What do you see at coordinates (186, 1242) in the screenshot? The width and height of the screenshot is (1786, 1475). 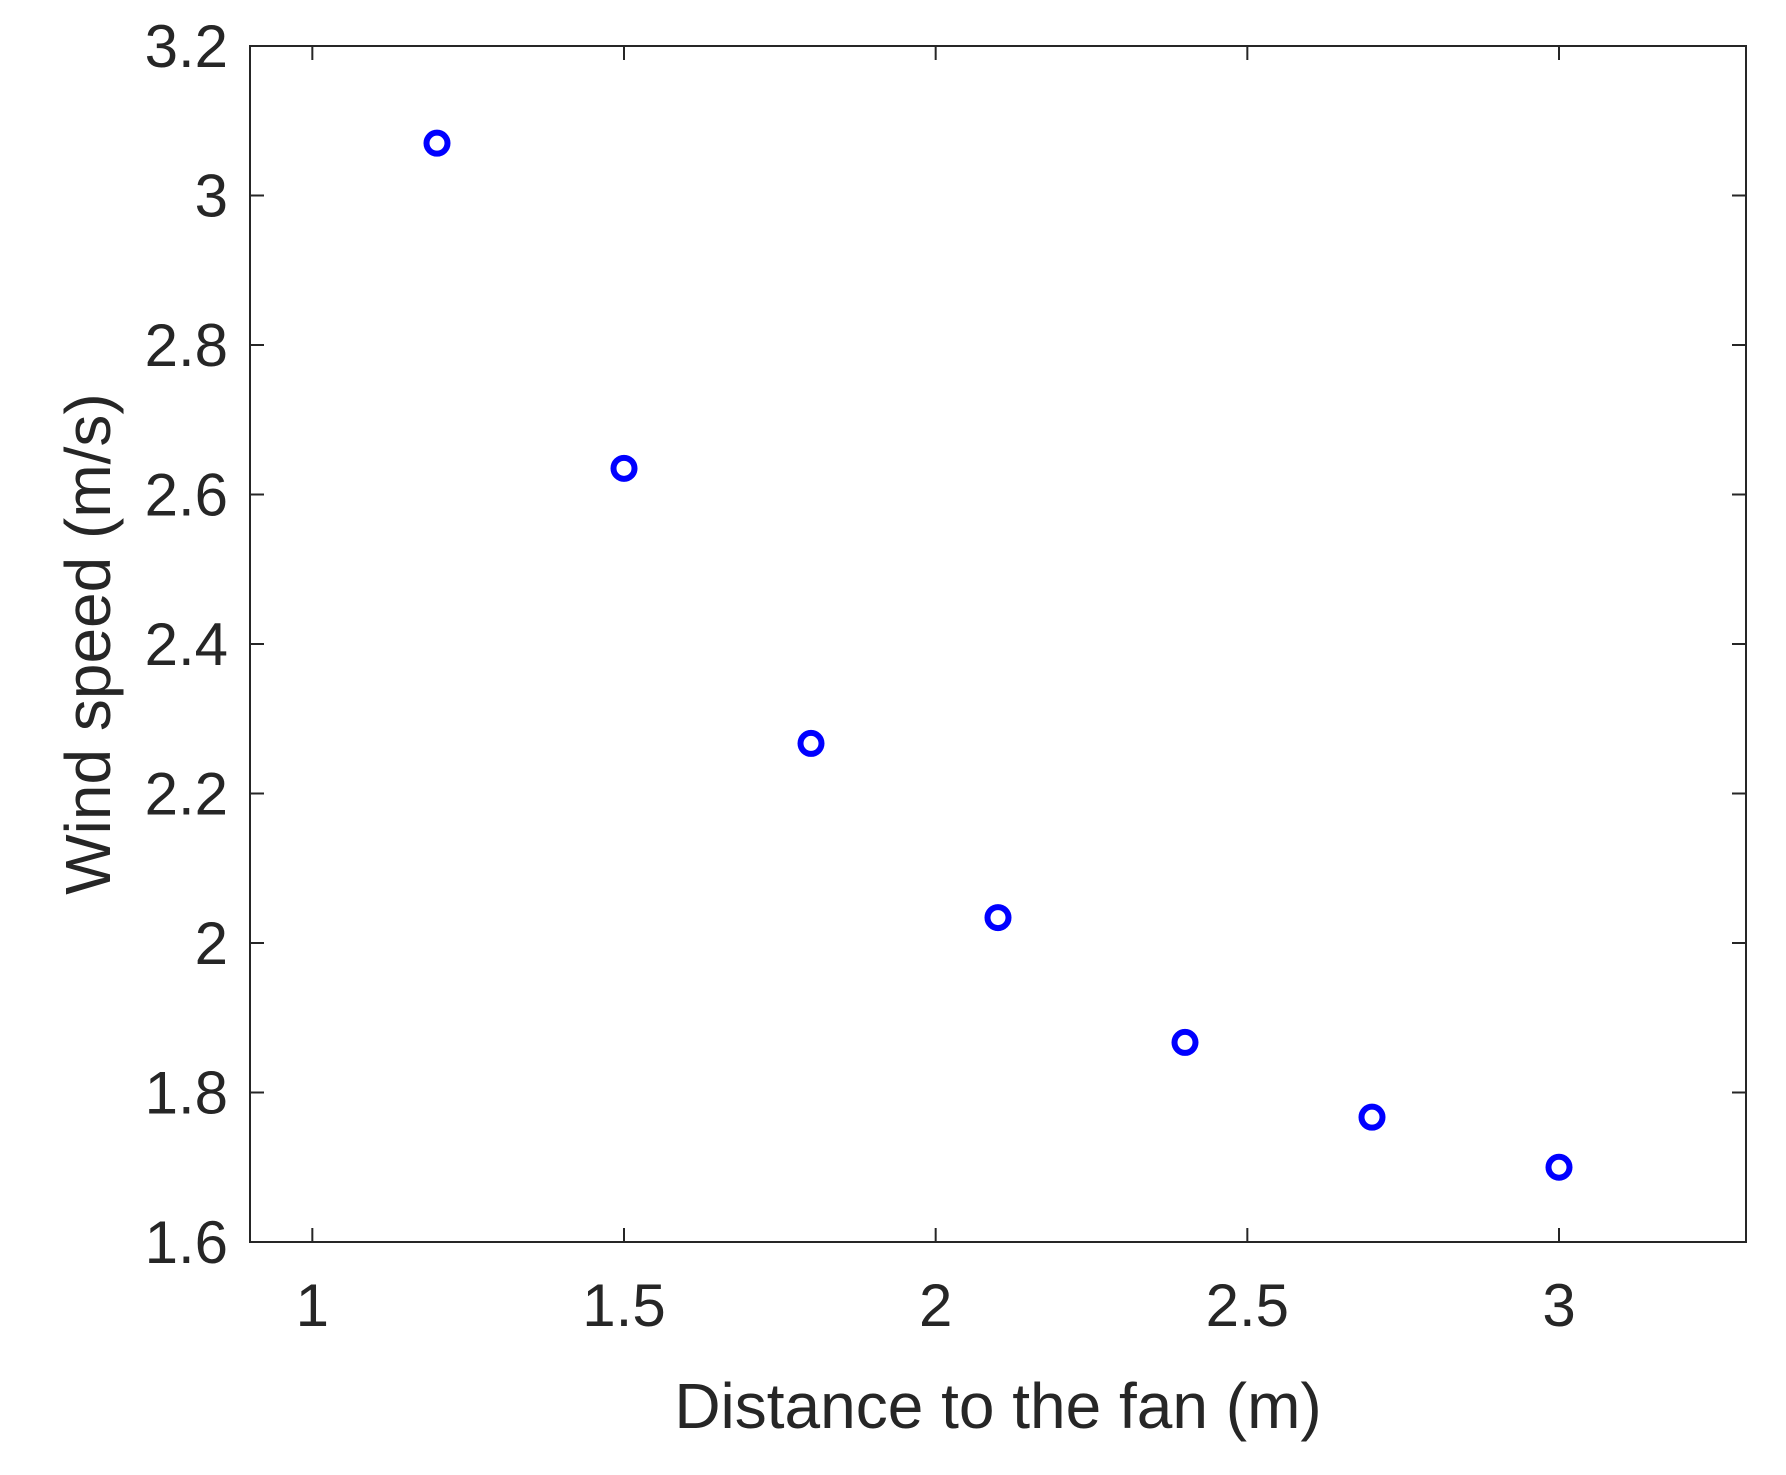 I see `y-tick-label: 1.6` at bounding box center [186, 1242].